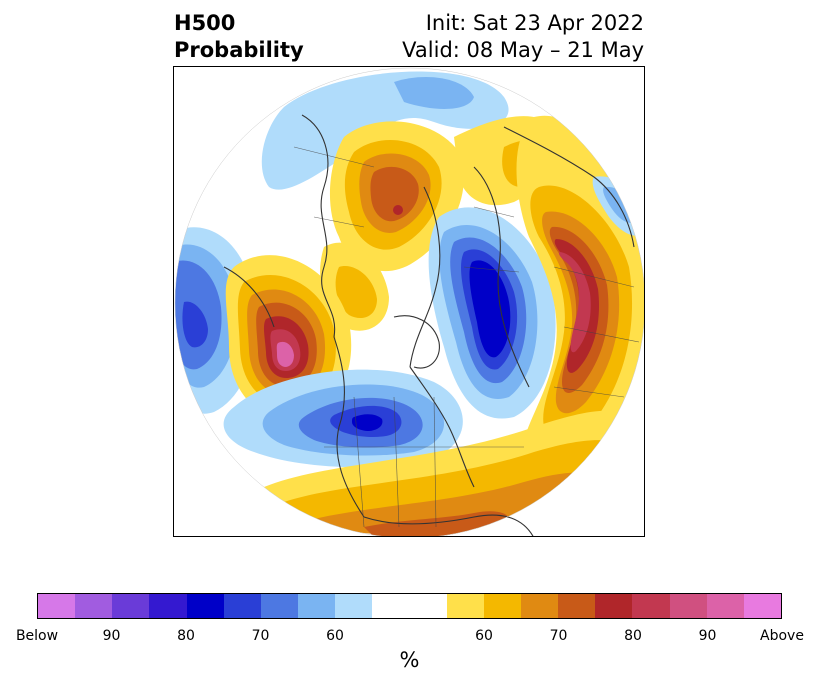  What do you see at coordinates (534, 23) in the screenshot?
I see `init-date: Init: Sat 23 Apr 2022` at bounding box center [534, 23].